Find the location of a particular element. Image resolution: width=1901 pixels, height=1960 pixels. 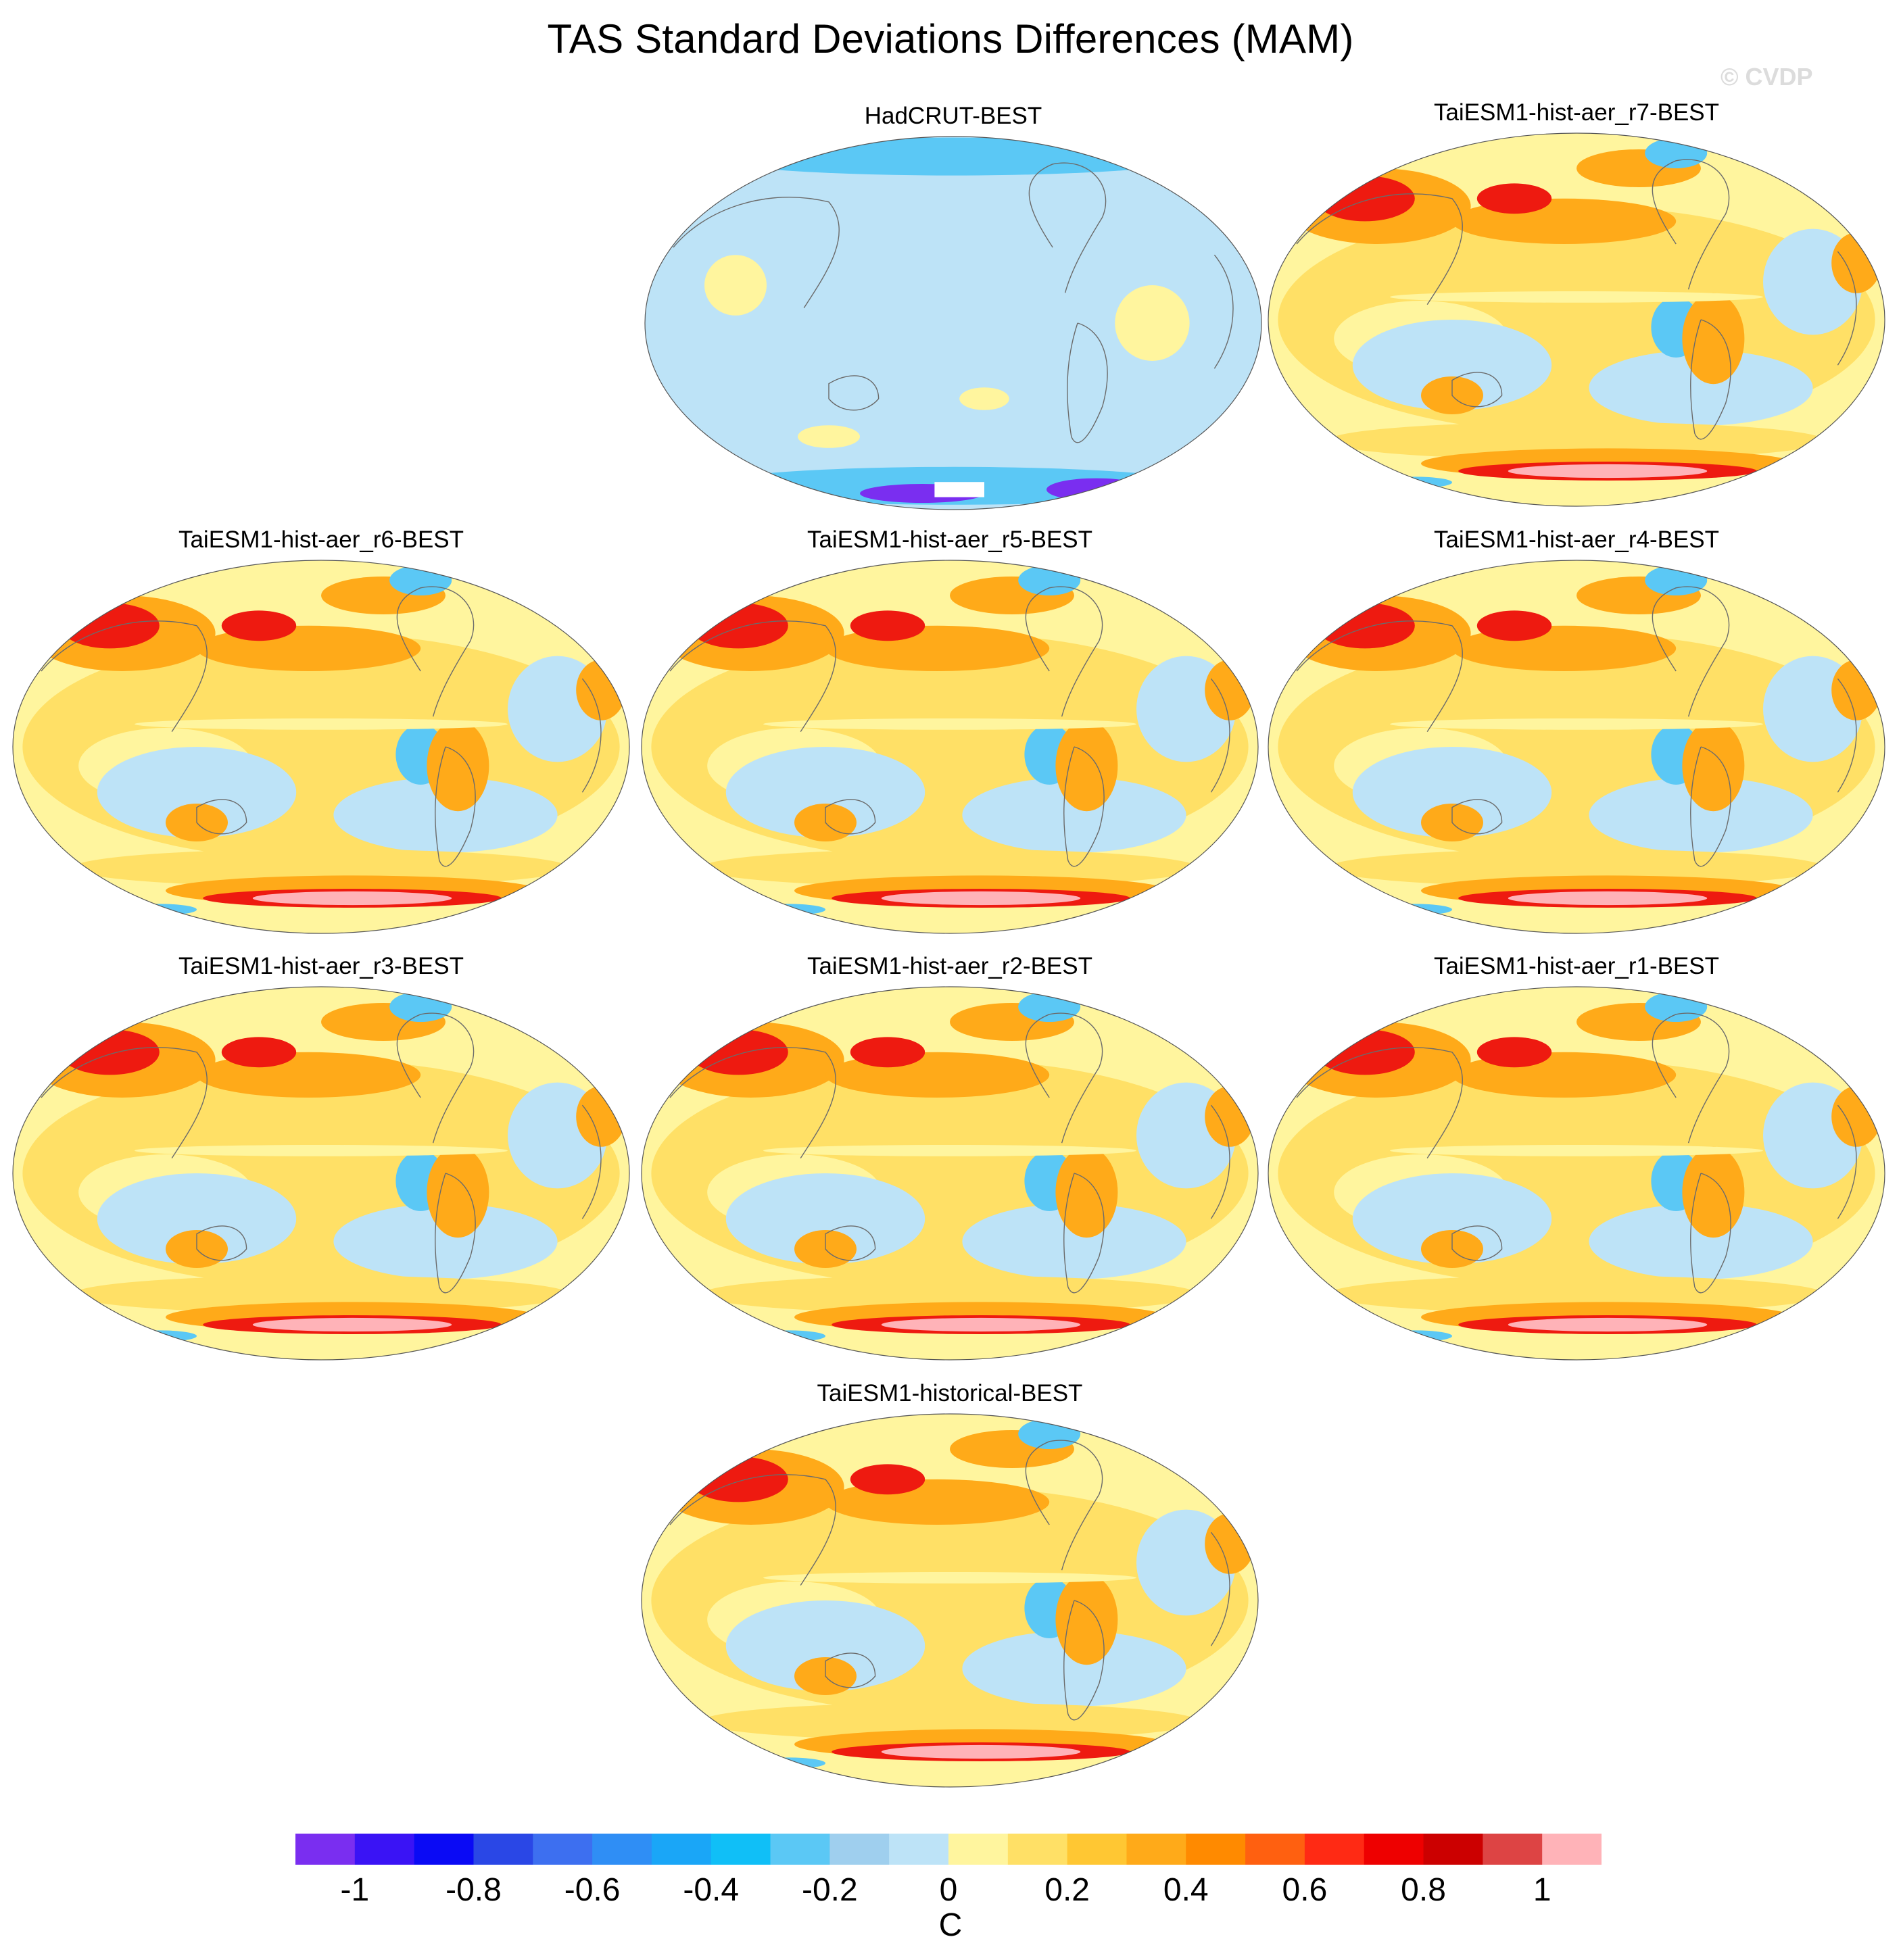

map-r1 is located at coordinates (1576, 1173).